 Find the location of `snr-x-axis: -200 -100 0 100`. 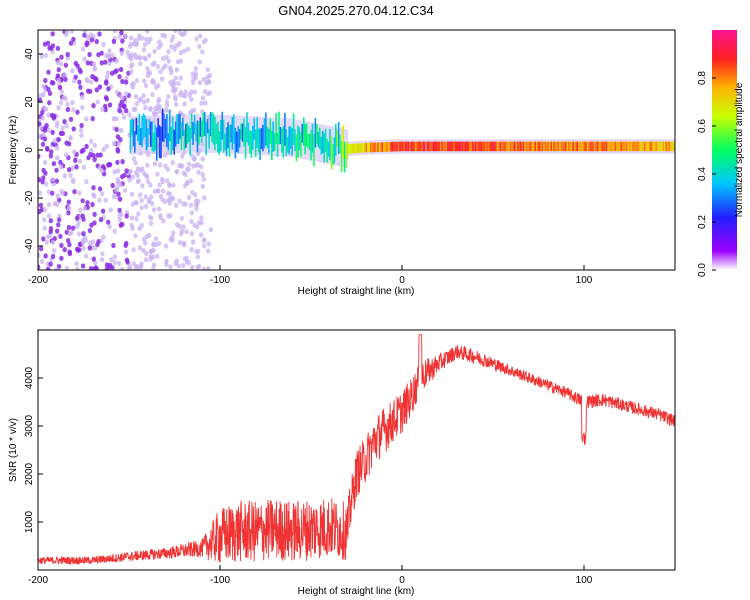

snr-x-axis: -200 -100 0 100 is located at coordinates (310, 575).